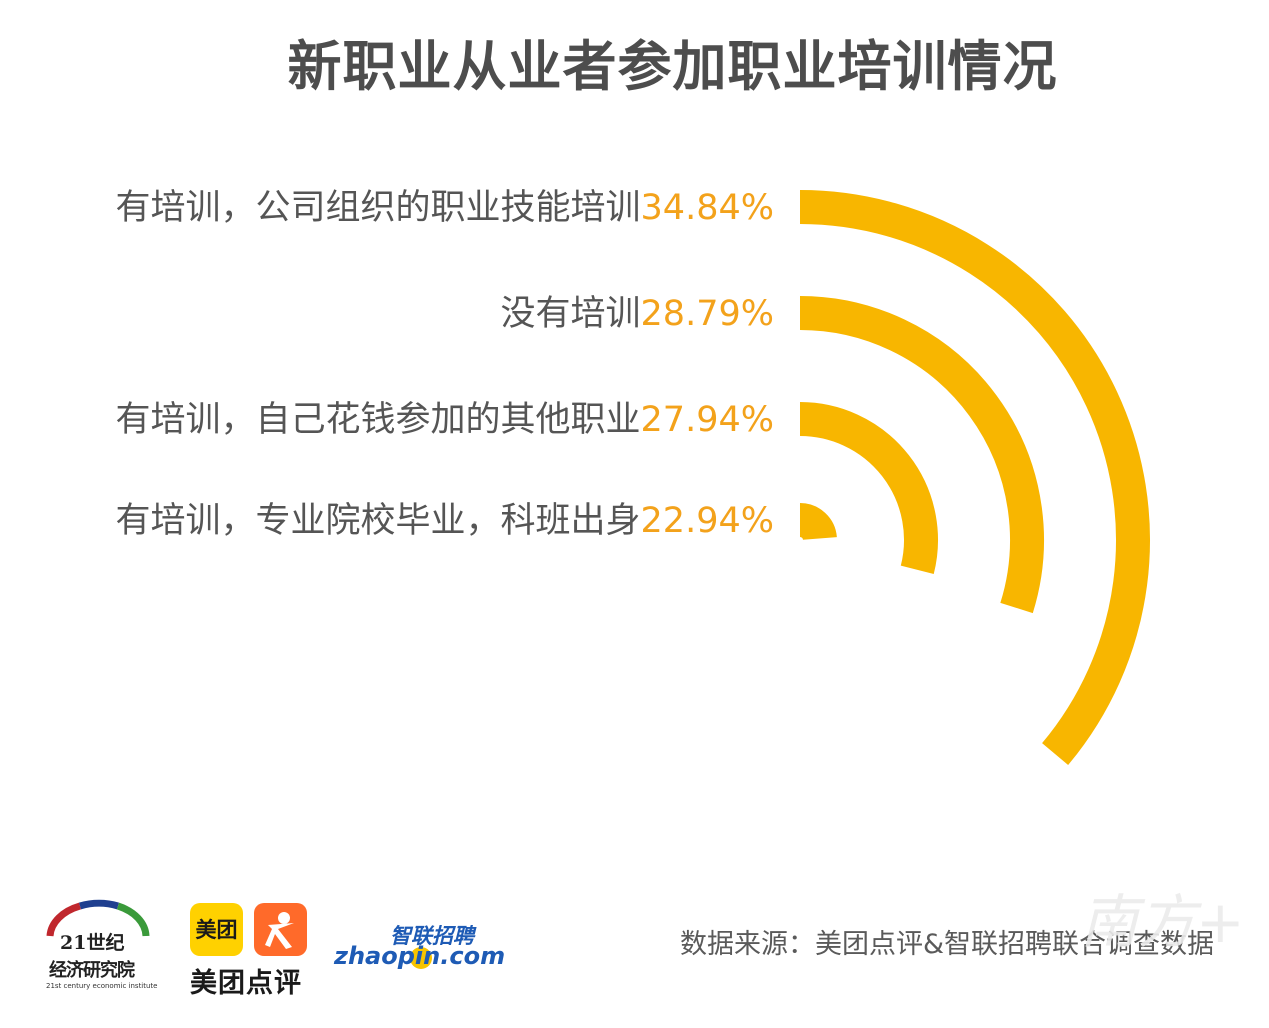 The height and width of the screenshot is (1028, 1269). I want to click on category-label: 有培训，公司组织的职业技能培训, so click(378, 208).